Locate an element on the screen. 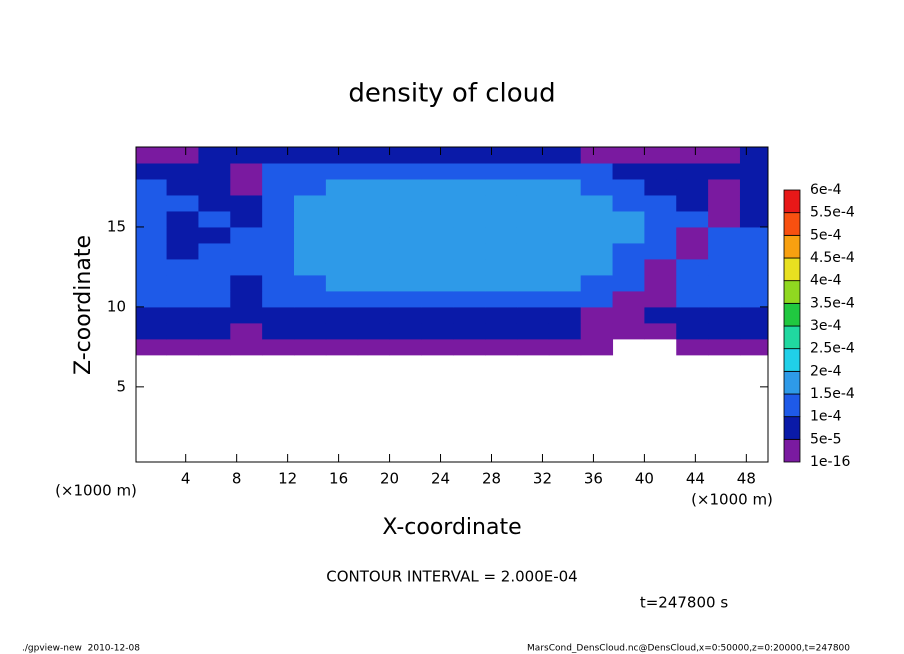 The height and width of the screenshot is (654, 904). x-tick-label: 44 is located at coordinates (695, 479).